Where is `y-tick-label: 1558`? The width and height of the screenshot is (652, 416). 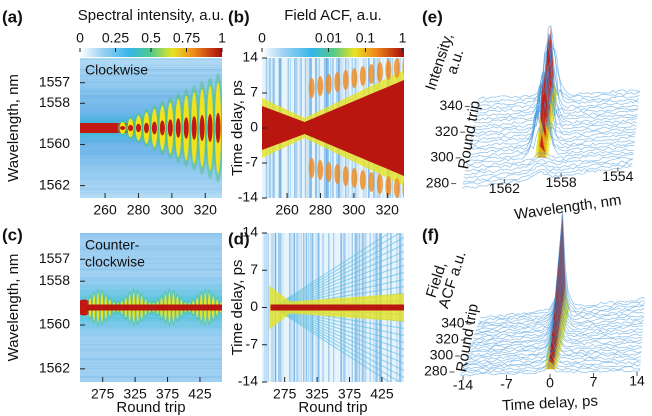 y-tick-label: 1558 is located at coordinates (54, 102).